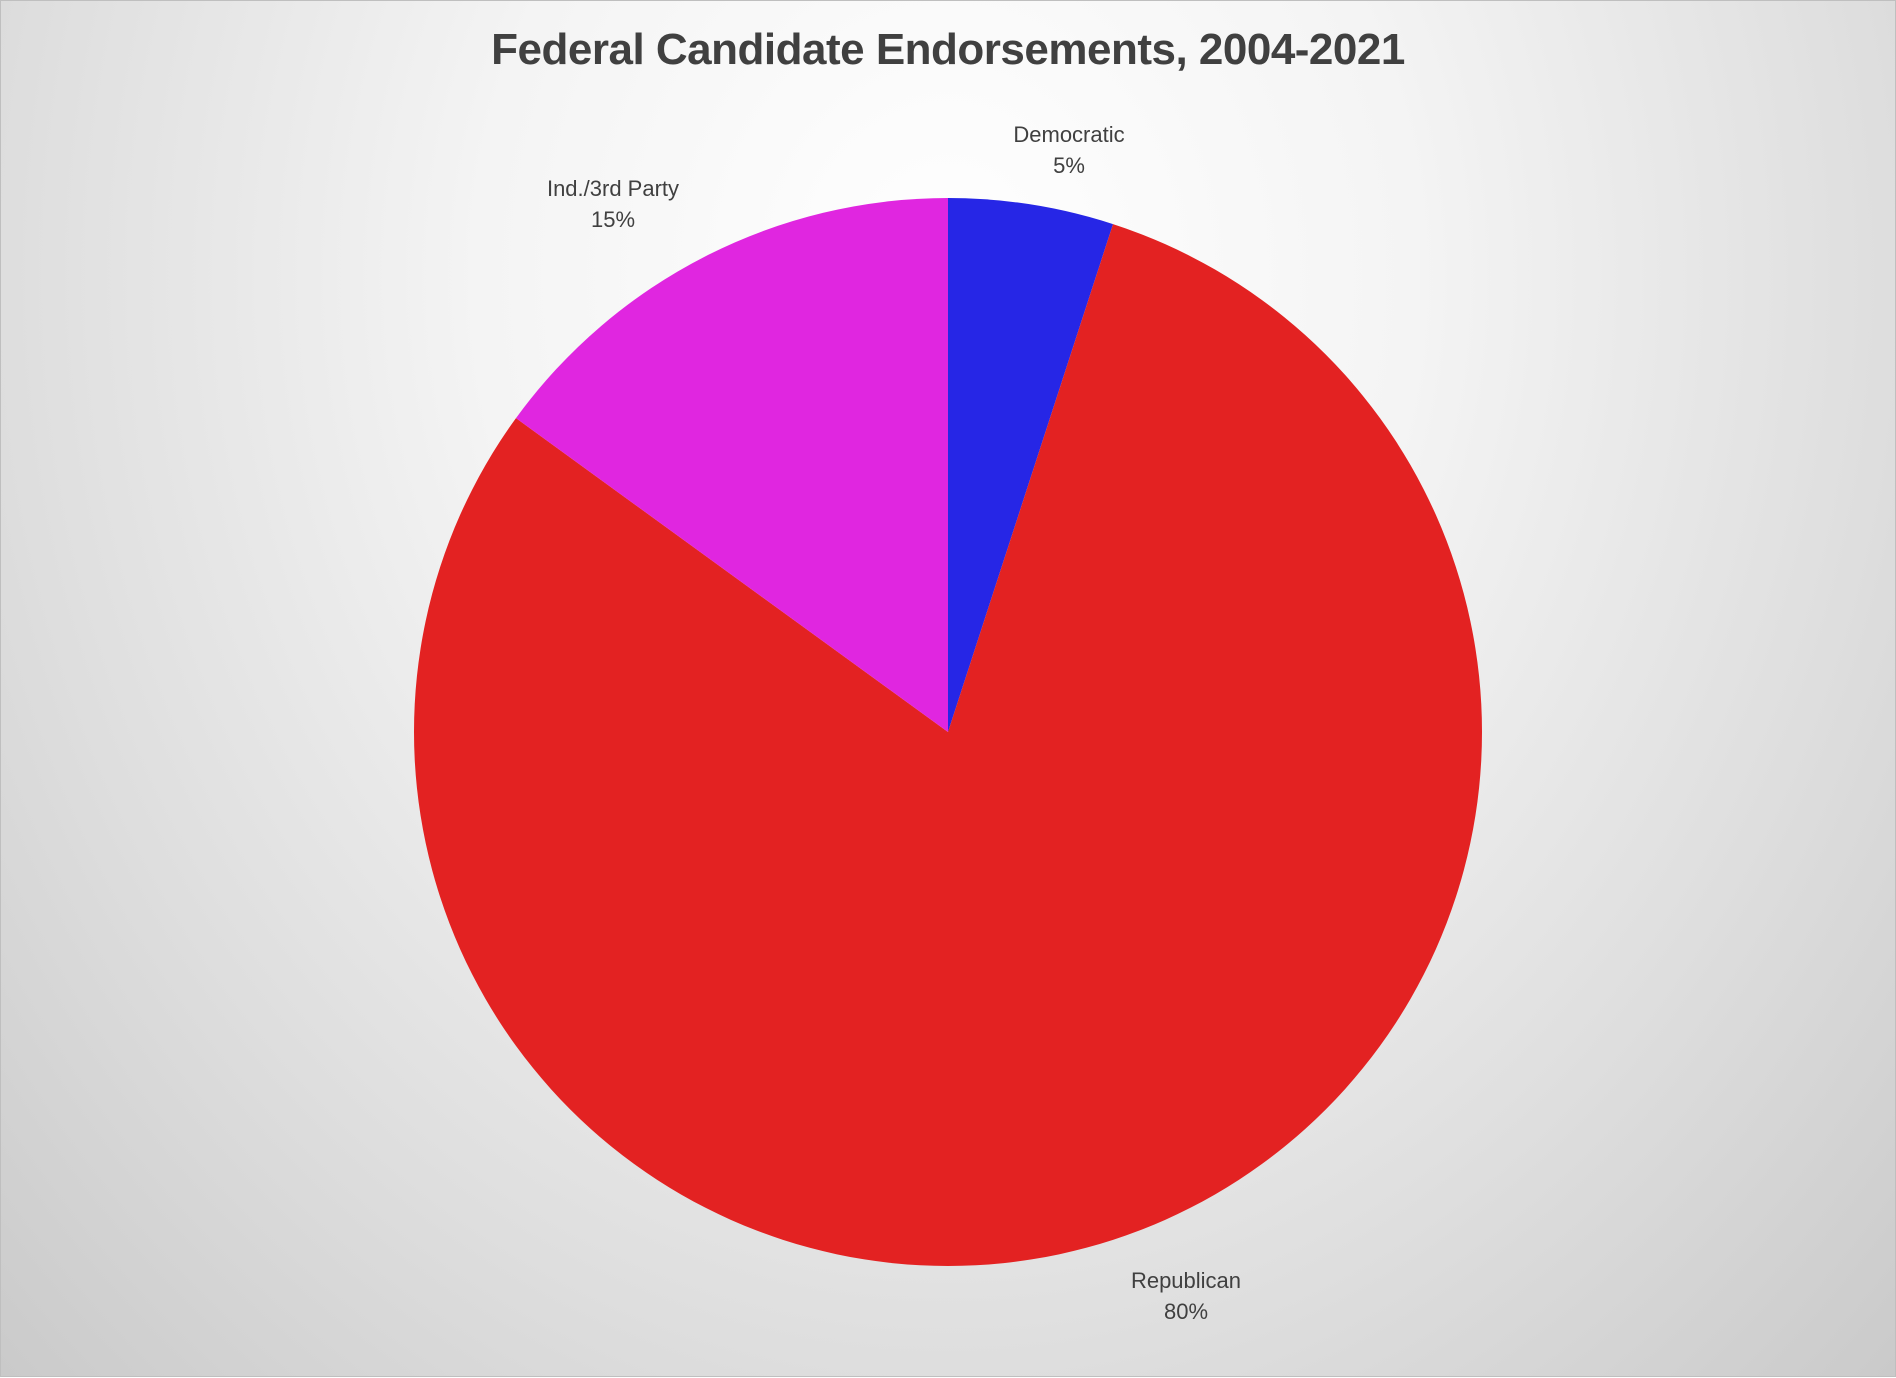 This screenshot has width=1896, height=1378. I want to click on data-label-value: 15%, so click(613, 219).